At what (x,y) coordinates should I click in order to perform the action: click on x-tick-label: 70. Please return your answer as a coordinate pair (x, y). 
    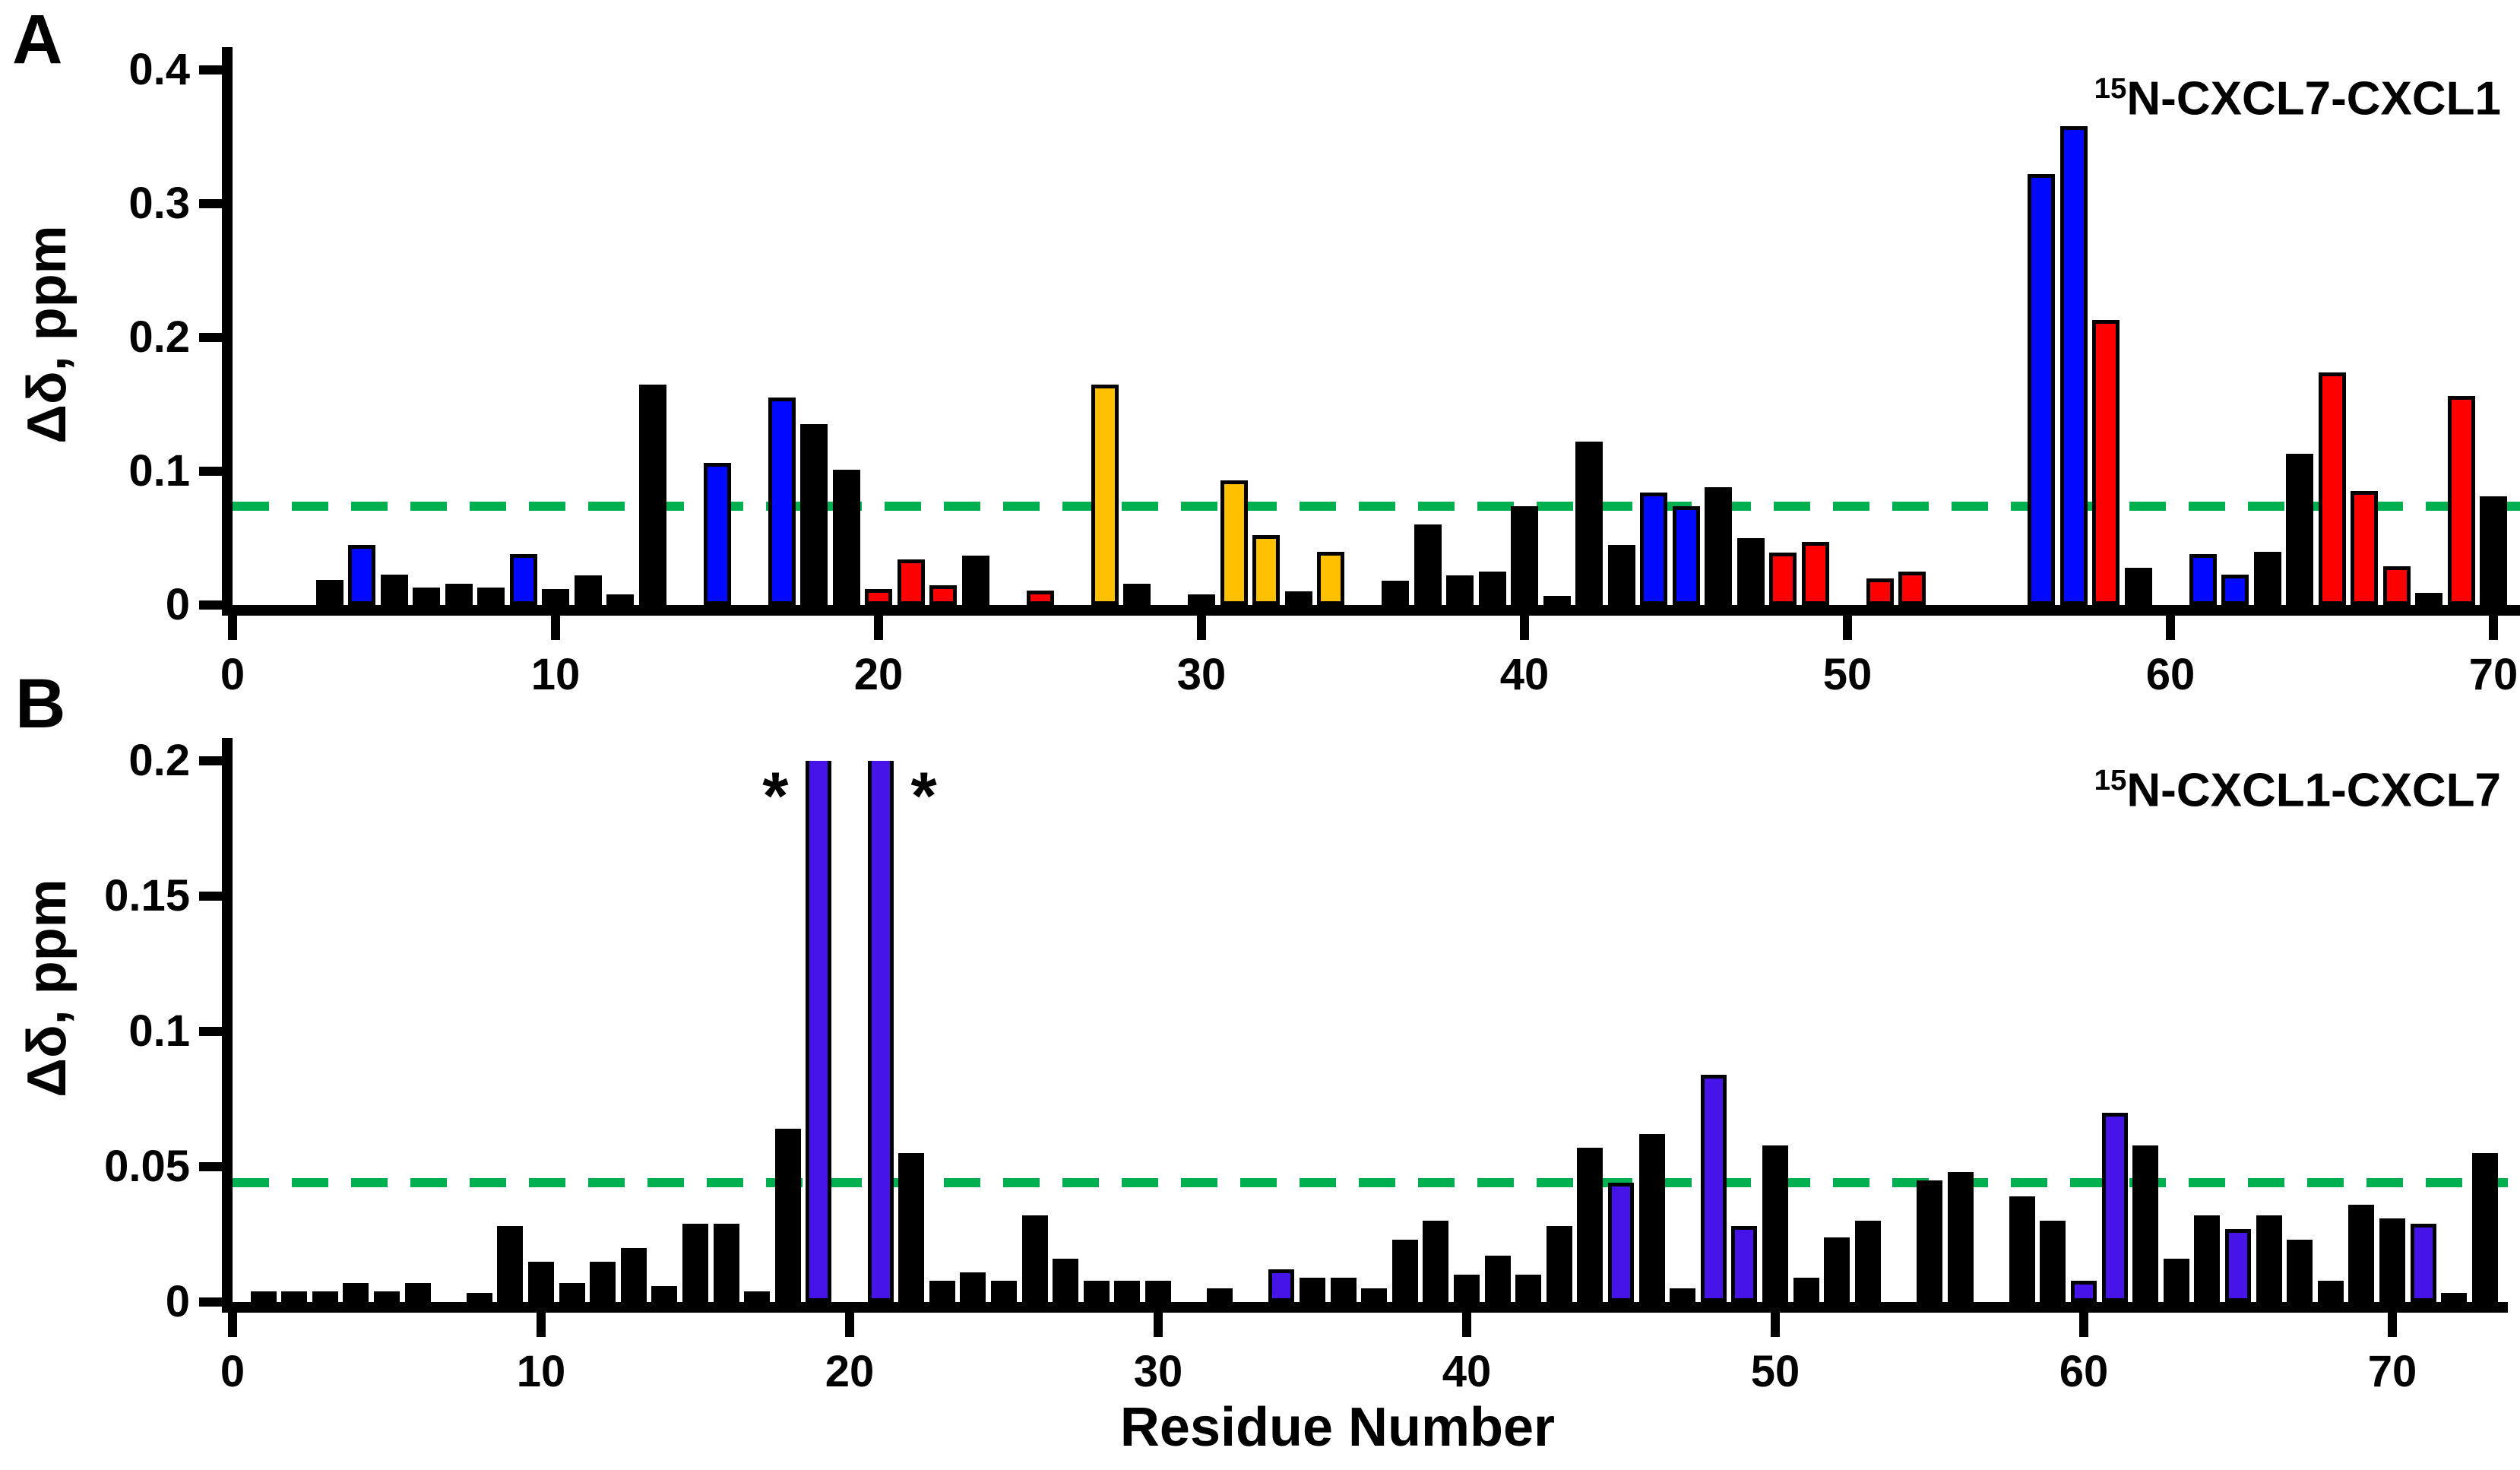
    Looking at the image, I should click on (2392, 1372).